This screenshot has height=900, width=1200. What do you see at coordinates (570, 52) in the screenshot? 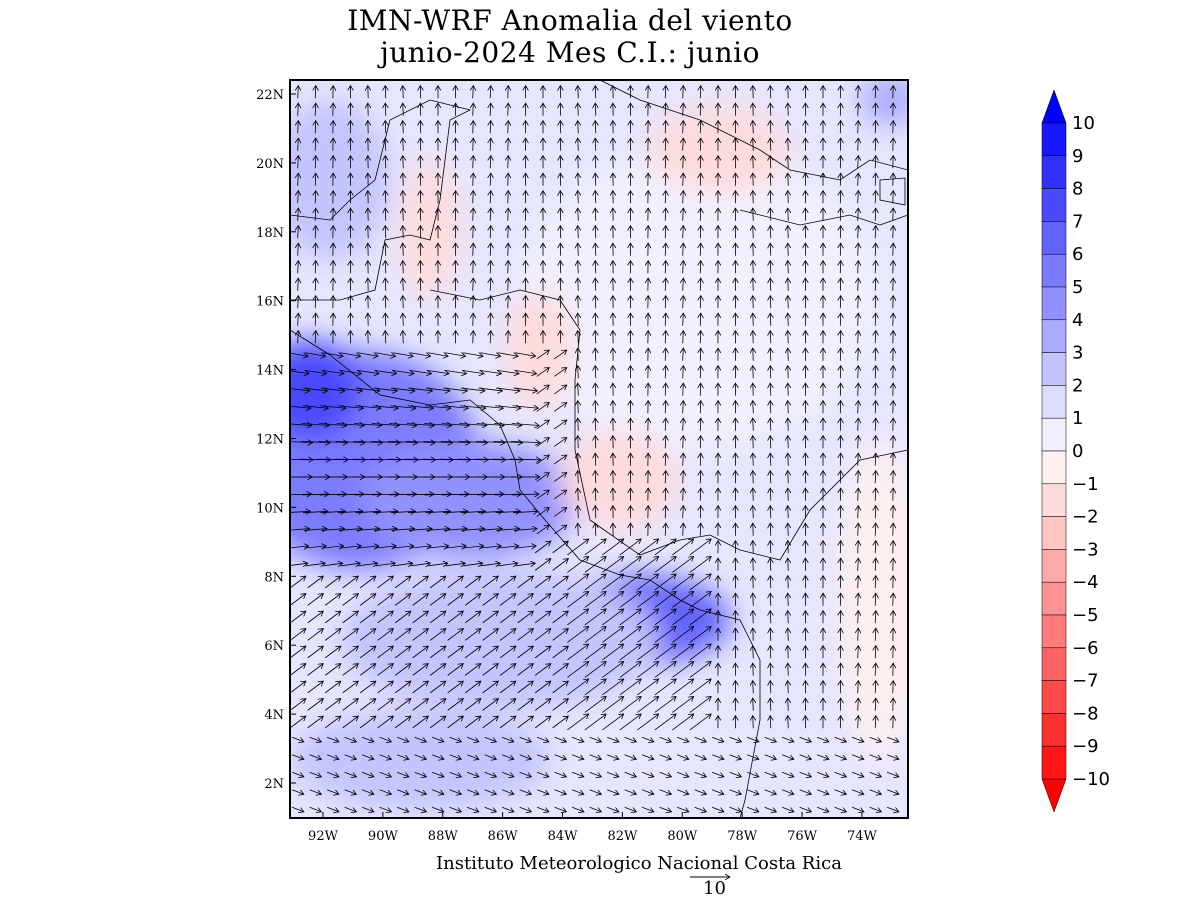
I see `map-title-line2: junio-2024 Mes C.I.: junio` at bounding box center [570, 52].